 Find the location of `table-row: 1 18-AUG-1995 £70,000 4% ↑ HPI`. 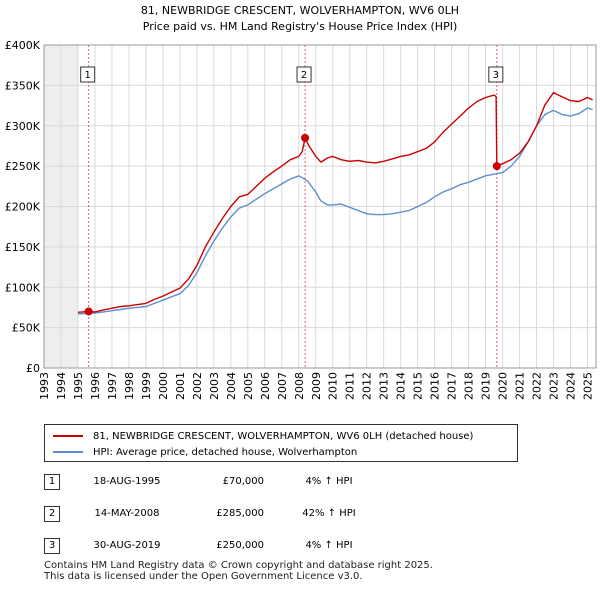

table-row: 1 18-AUG-1995 £70,000 4% ↑ HPI is located at coordinates (224, 483).